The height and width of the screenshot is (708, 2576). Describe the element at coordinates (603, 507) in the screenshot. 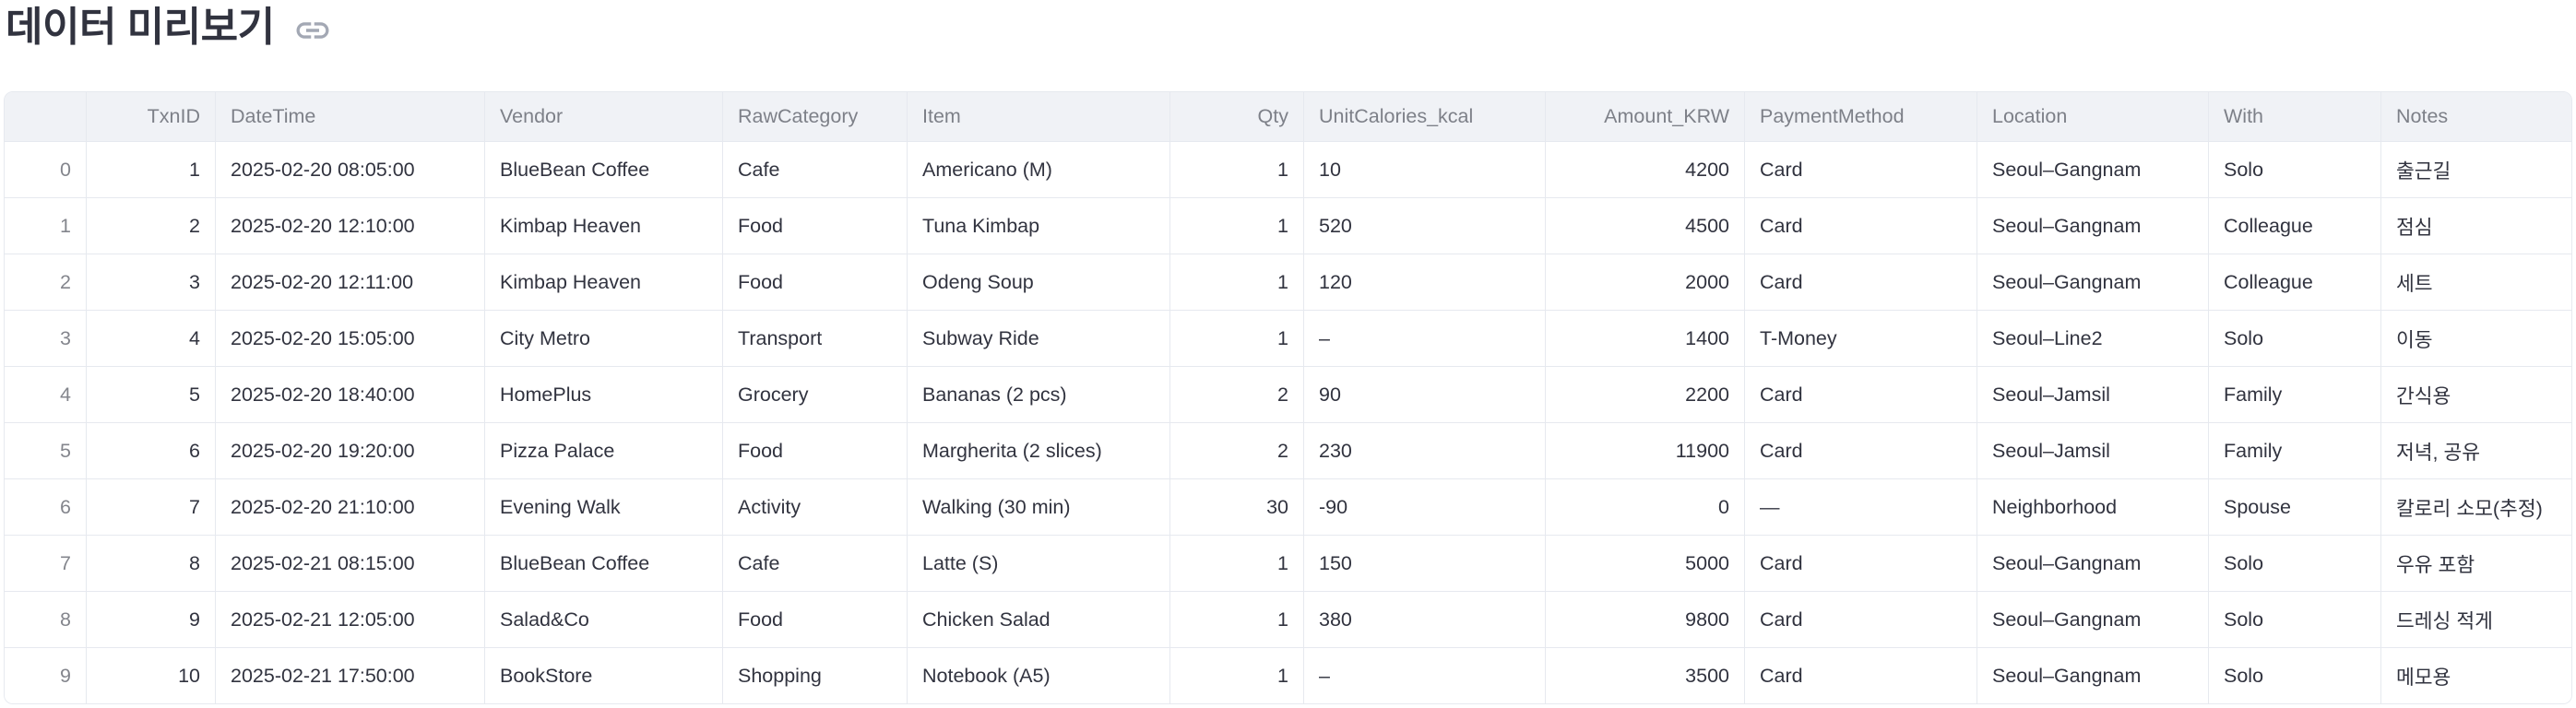

I see `table-cell: Evening Walk` at that location.